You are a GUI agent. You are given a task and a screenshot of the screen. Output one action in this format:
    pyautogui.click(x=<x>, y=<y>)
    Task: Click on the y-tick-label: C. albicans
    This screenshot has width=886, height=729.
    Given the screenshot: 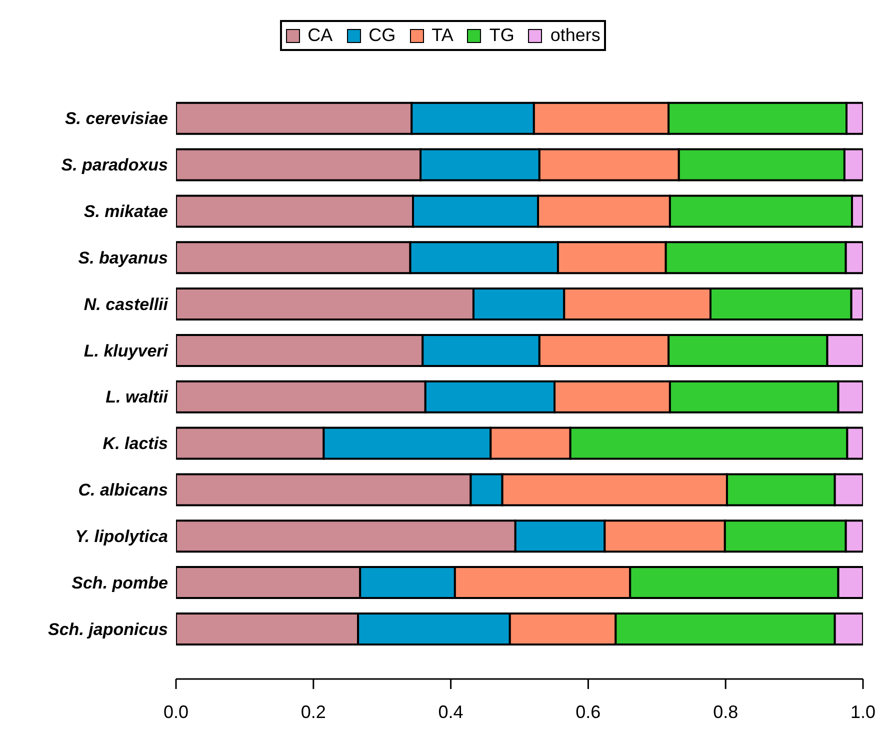 What is the action you would take?
    pyautogui.click(x=123, y=490)
    